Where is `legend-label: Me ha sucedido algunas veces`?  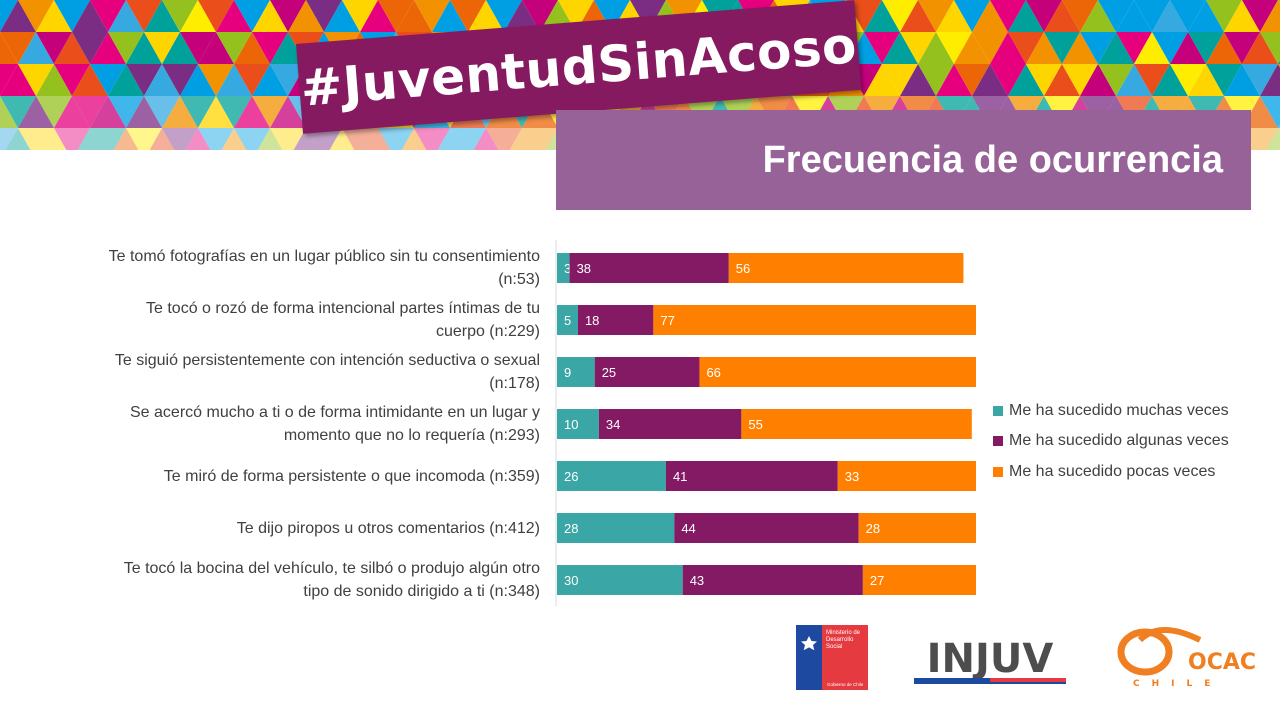 legend-label: Me ha sucedido algunas veces is located at coordinates (1119, 440).